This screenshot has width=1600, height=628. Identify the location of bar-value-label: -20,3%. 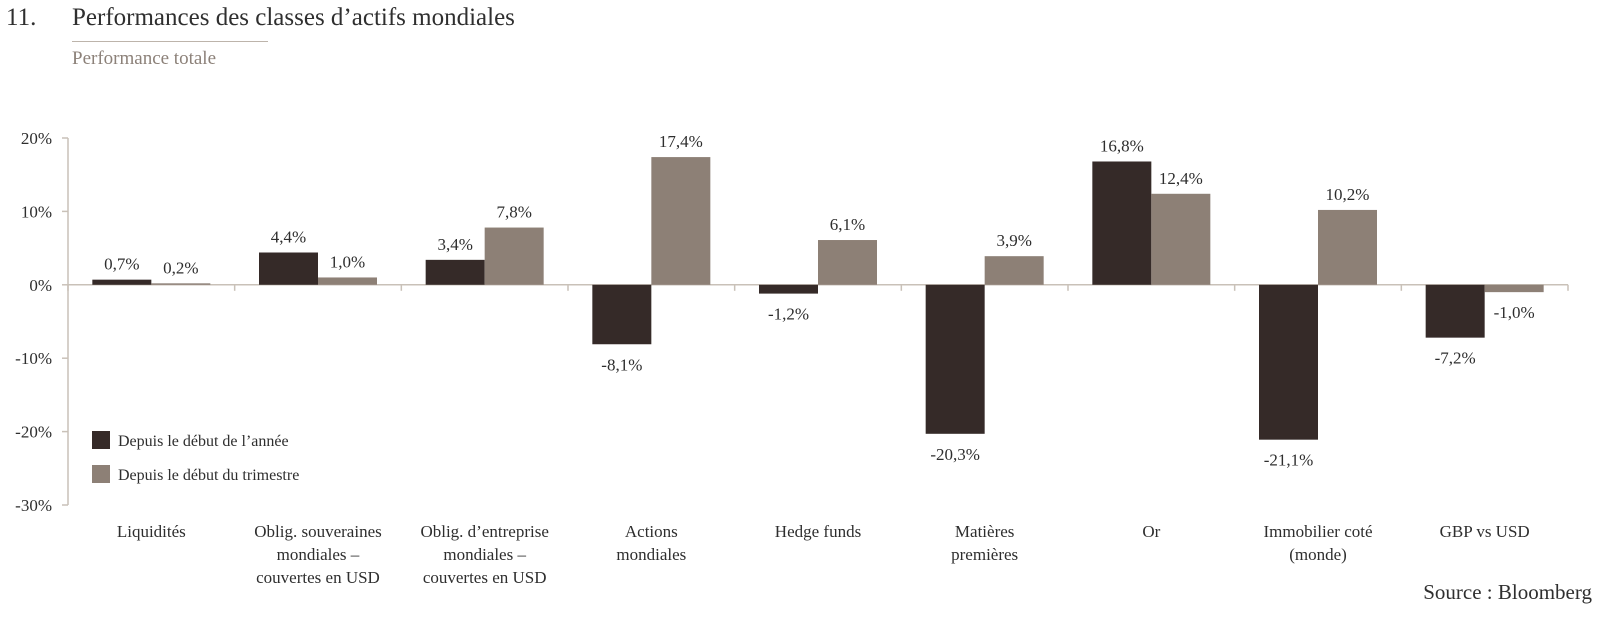
(955, 454).